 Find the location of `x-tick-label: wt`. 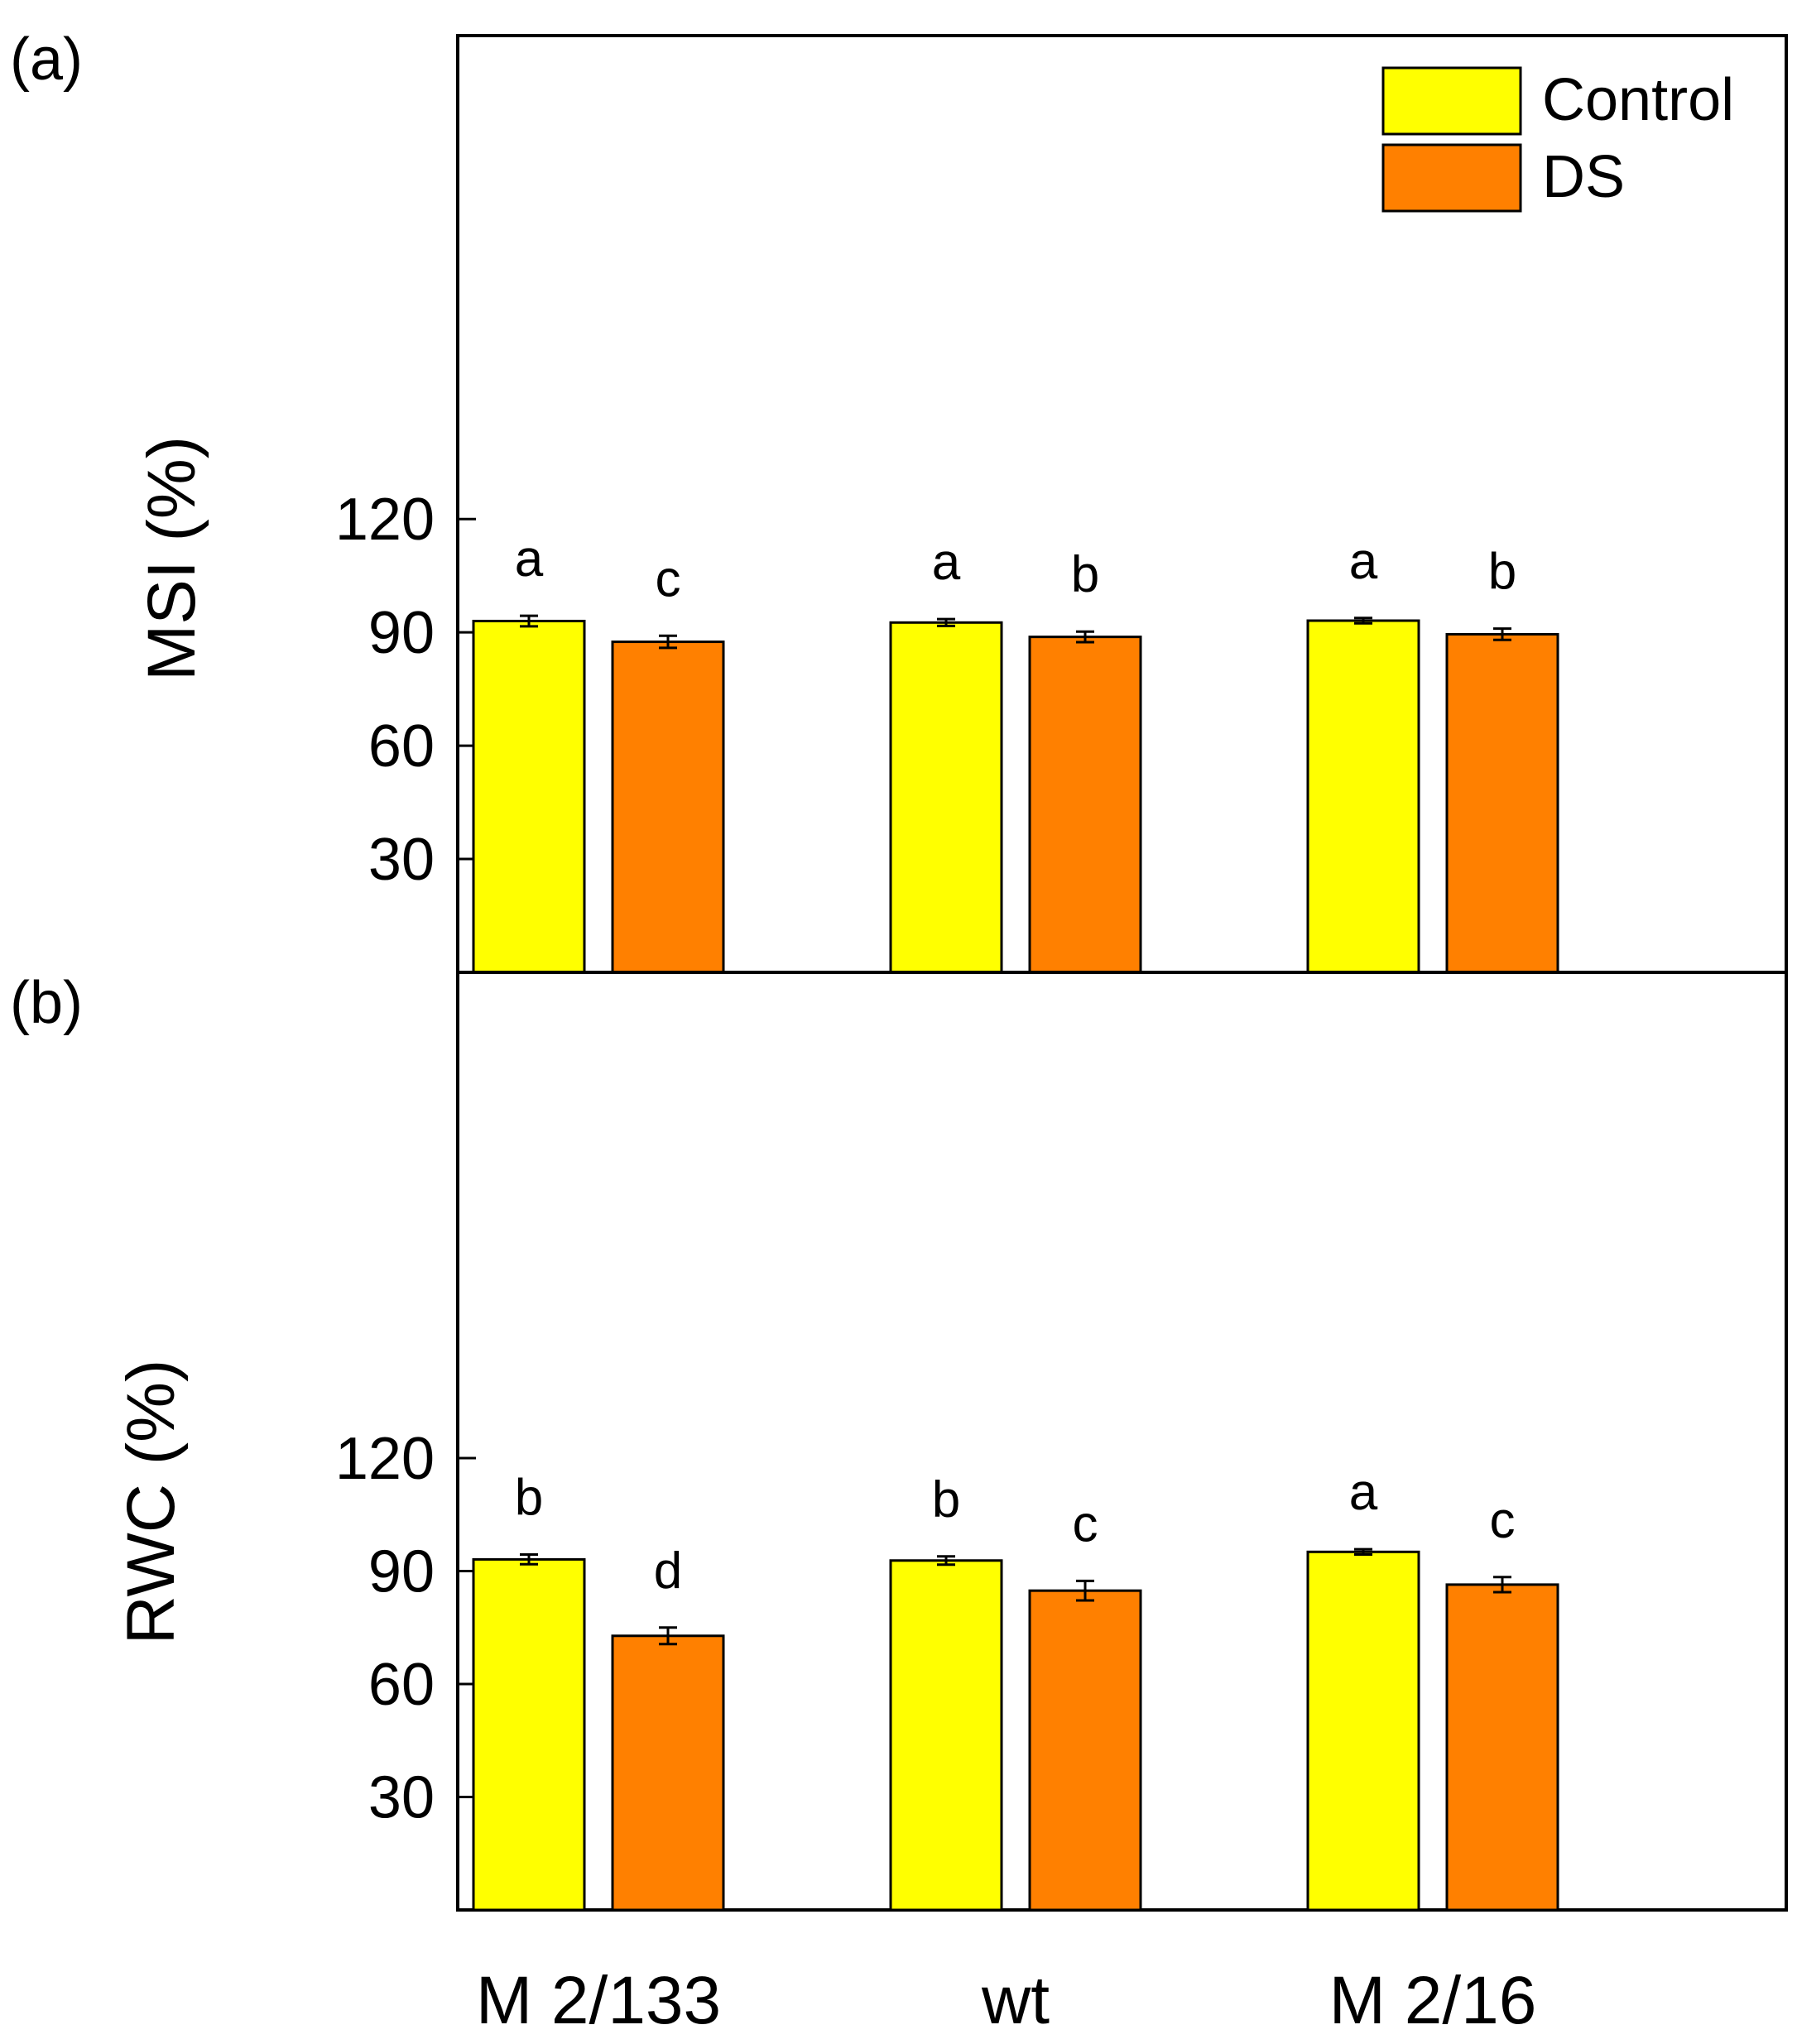

x-tick-label: wt is located at coordinates (1016, 2000).